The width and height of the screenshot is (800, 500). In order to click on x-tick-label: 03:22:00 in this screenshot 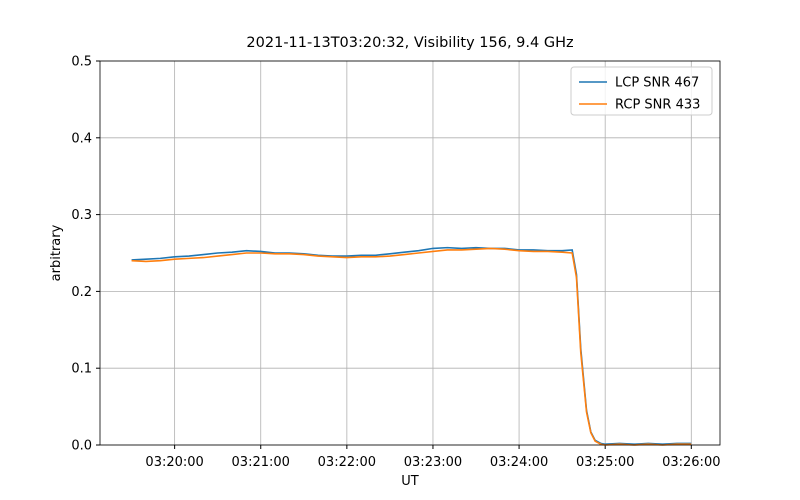, I will do `click(347, 462)`.